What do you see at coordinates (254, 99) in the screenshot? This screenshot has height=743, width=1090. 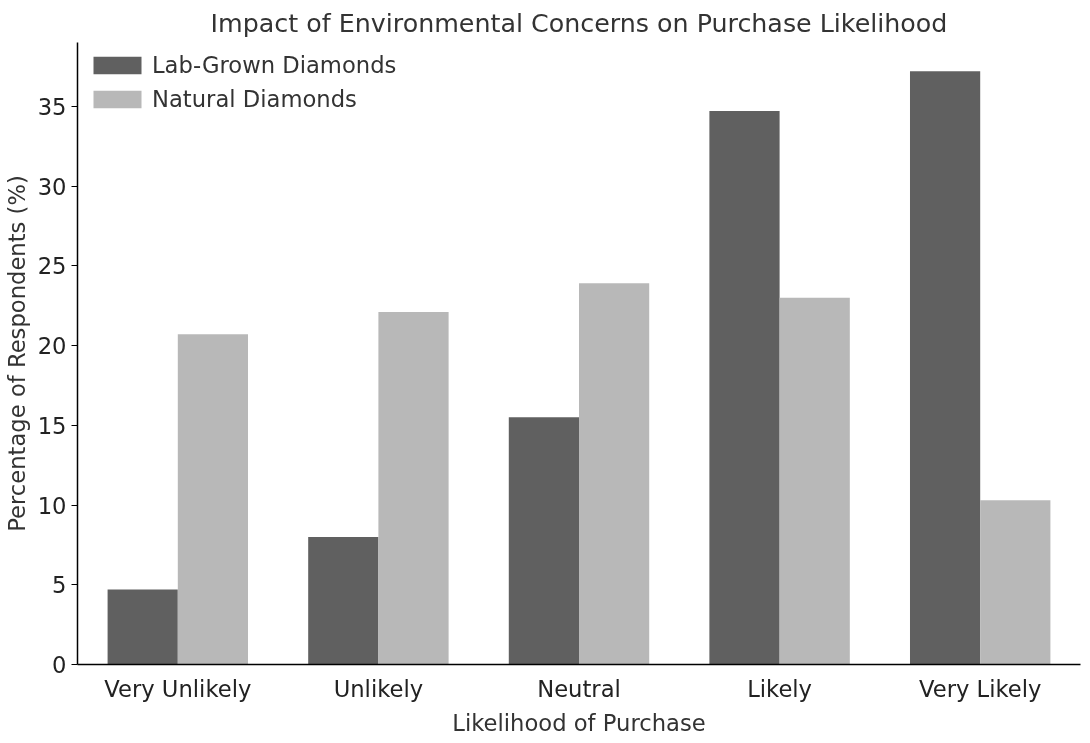 I see `legend-label: Natural Diamonds` at bounding box center [254, 99].